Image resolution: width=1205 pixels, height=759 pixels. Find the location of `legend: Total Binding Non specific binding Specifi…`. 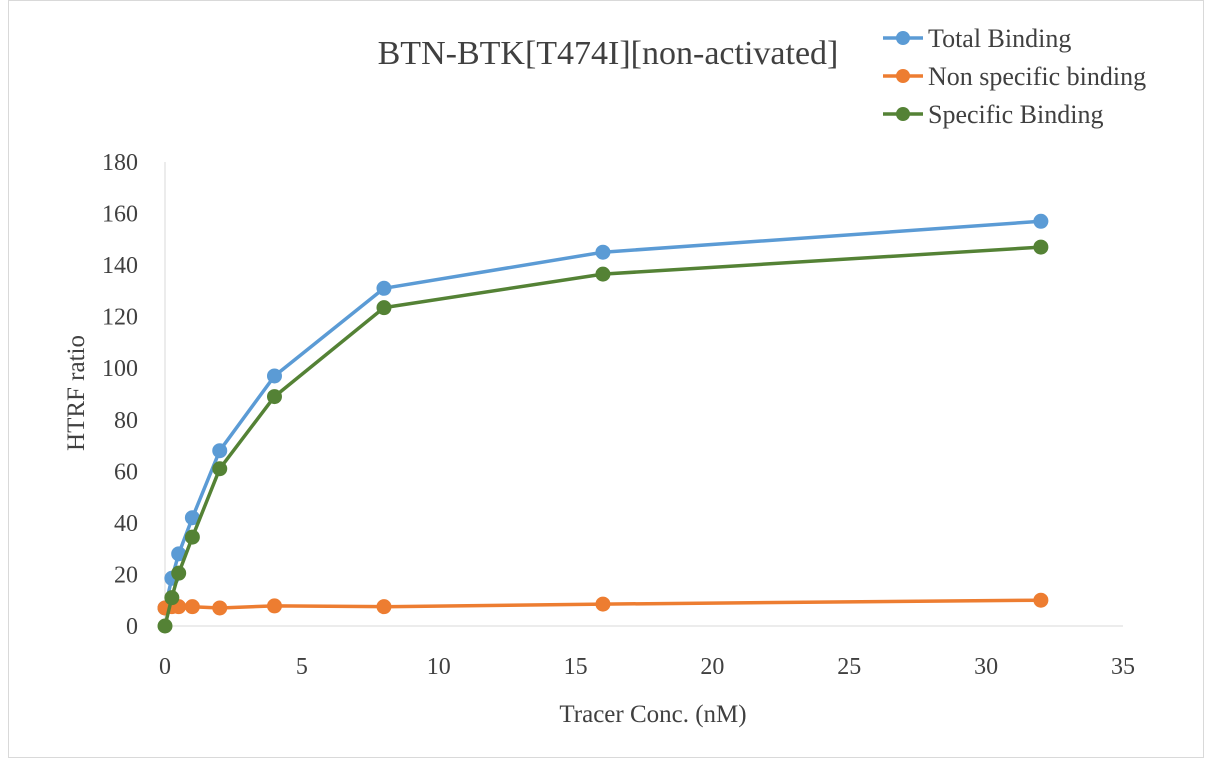

legend: Total Binding Non specific binding Specifi… is located at coordinates (1014, 76).